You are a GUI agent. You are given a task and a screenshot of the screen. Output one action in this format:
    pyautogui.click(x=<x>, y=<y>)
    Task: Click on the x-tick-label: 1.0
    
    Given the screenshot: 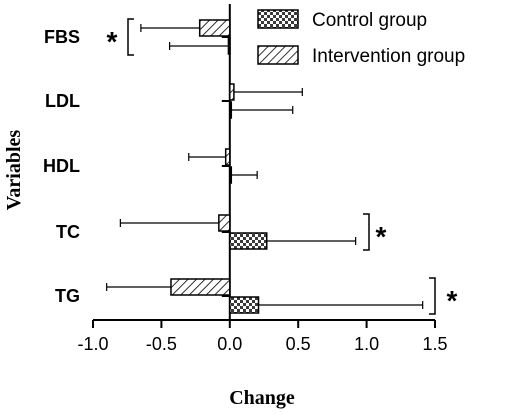 What is the action you would take?
    pyautogui.click(x=366, y=344)
    